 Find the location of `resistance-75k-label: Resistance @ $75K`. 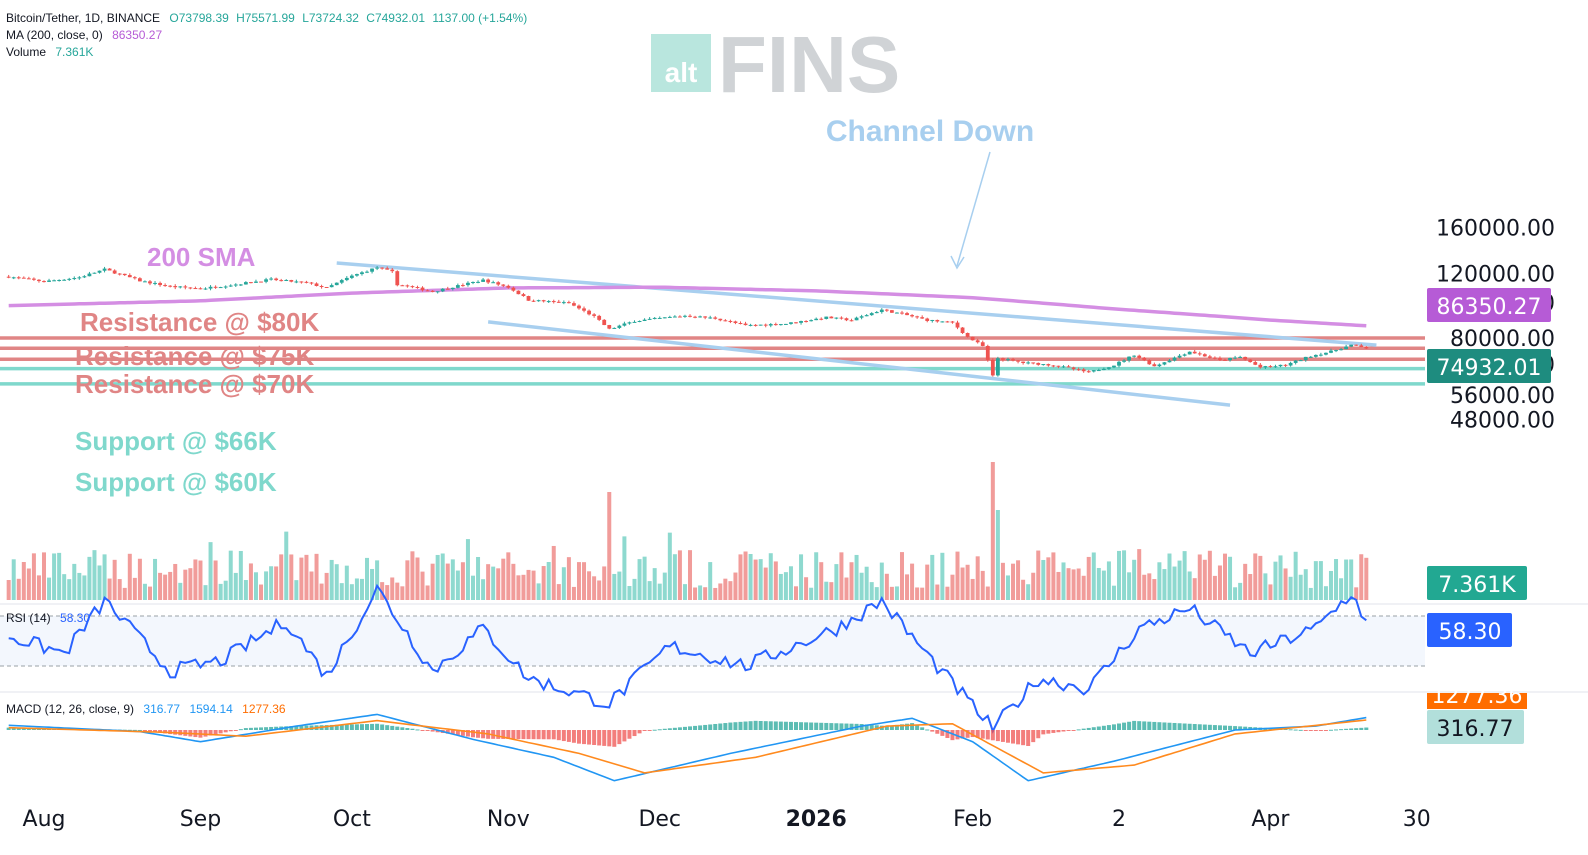

resistance-75k-label: Resistance @ $75K is located at coordinates (194, 356).